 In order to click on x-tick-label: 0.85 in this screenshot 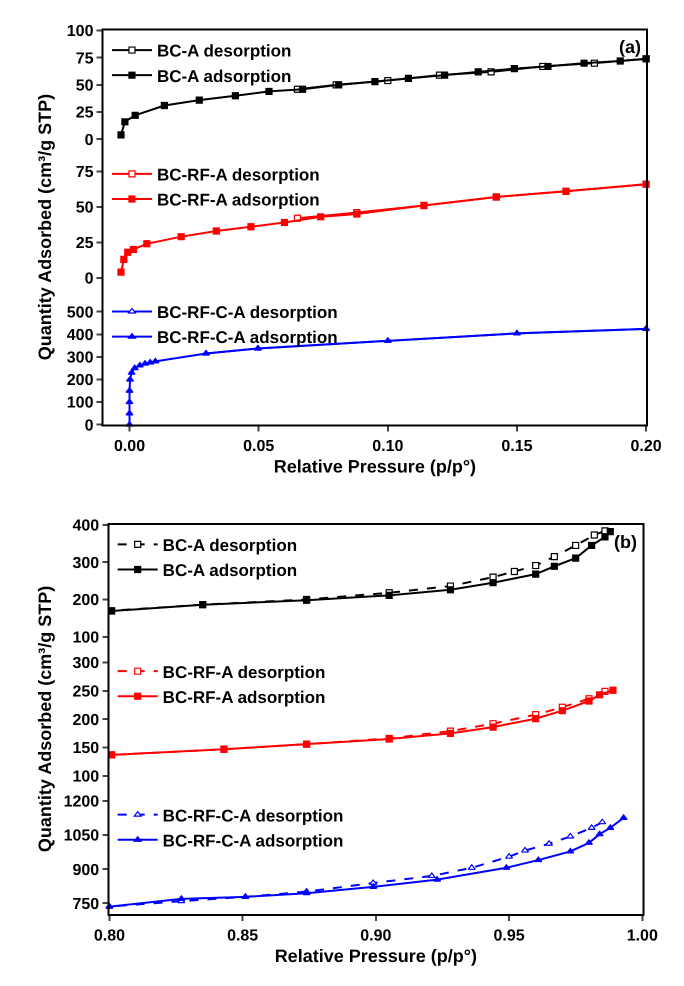, I will do `click(242, 935)`.